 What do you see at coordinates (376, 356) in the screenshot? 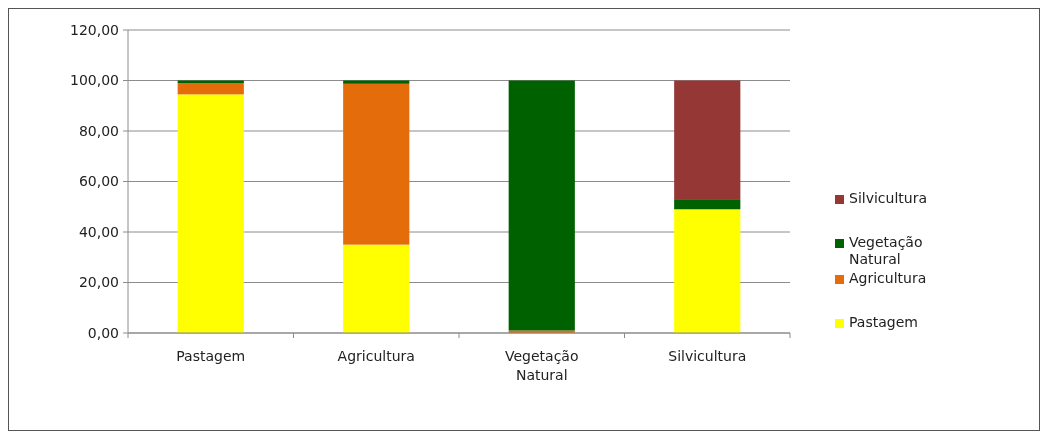
I see `x-tick-label: Agricultura` at bounding box center [376, 356].